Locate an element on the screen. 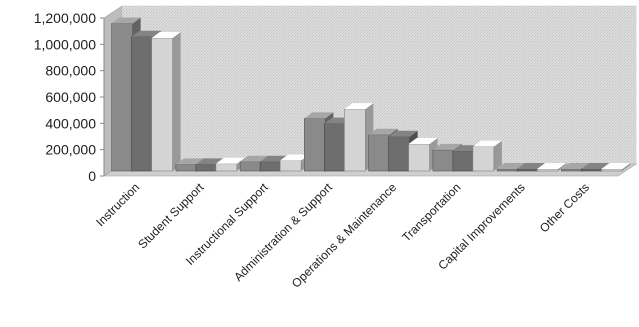  y-tick-label: 200,000 is located at coordinates (70, 150).